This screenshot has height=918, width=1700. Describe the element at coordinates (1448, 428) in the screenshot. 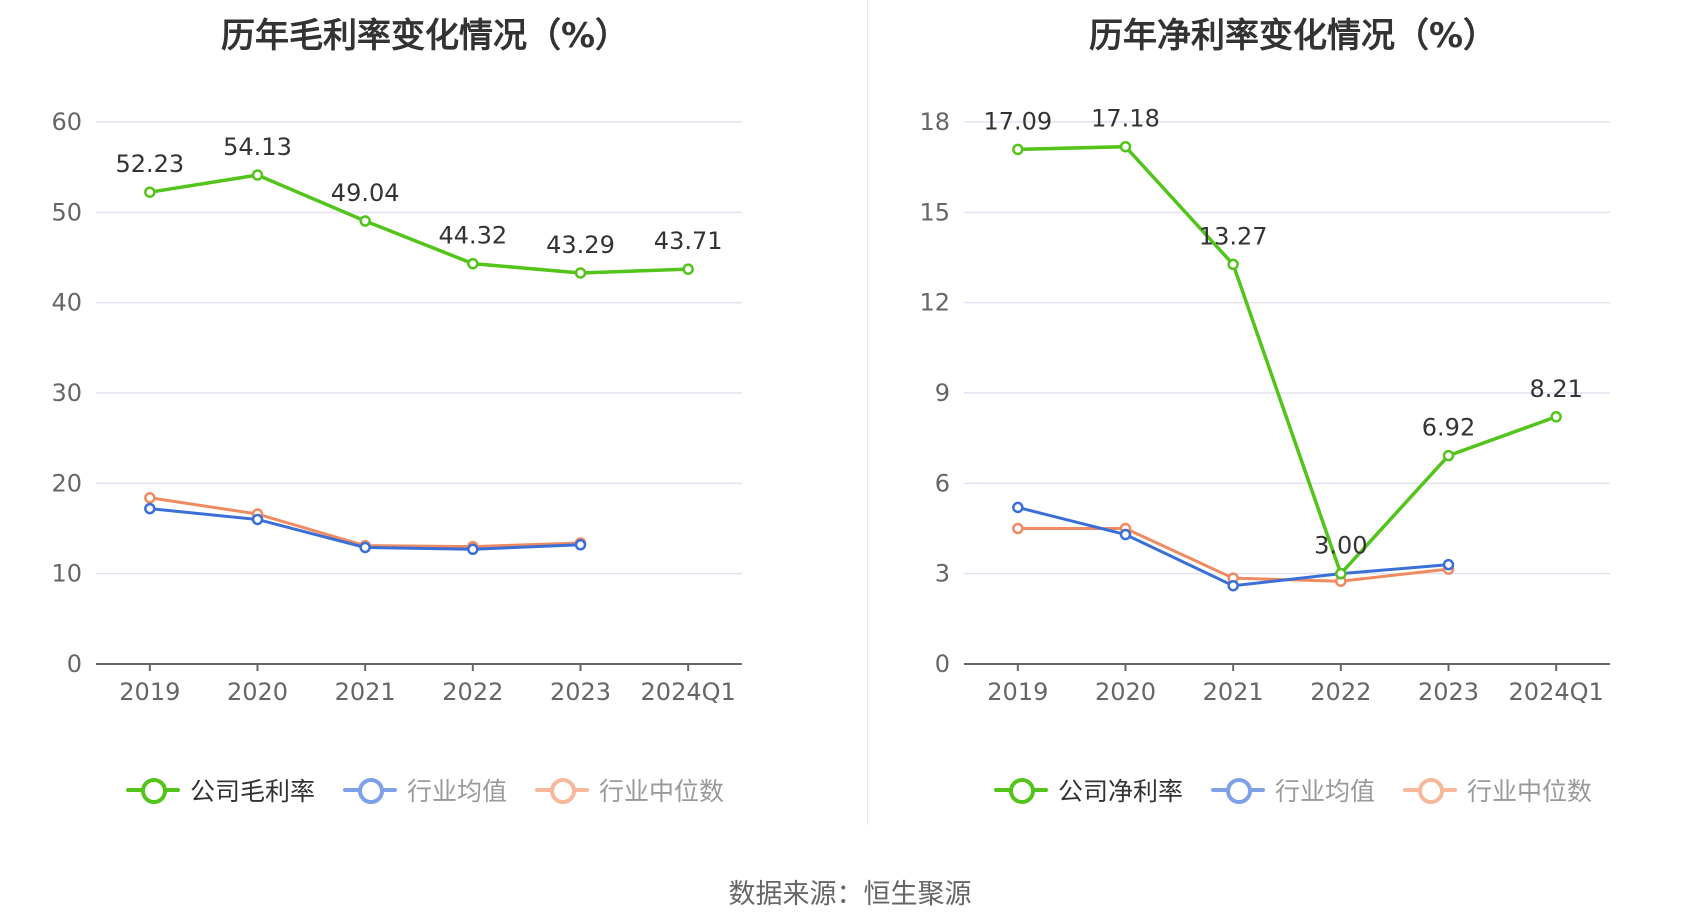

I see `data-label: 6.92` at that location.